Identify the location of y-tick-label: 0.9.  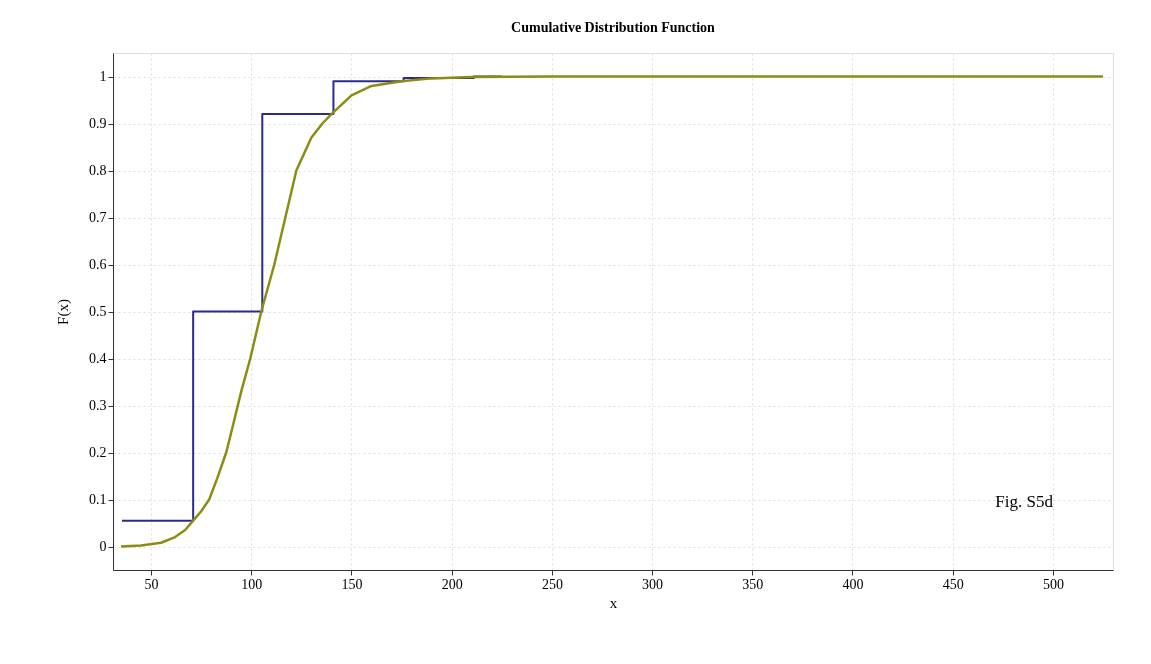
(98, 123).